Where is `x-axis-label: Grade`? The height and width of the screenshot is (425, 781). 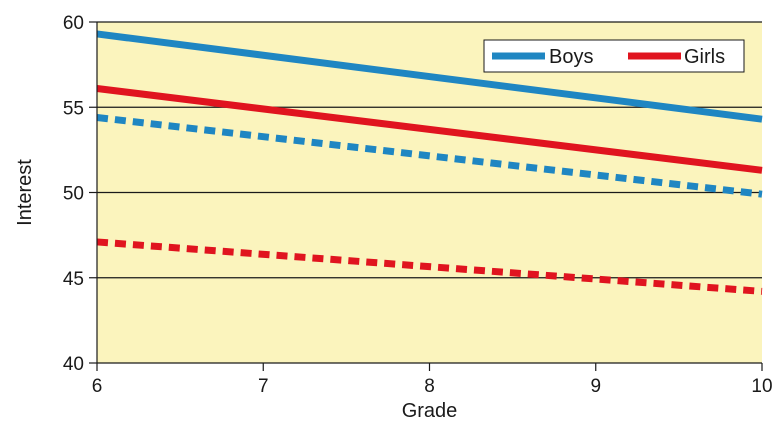
x-axis-label: Grade is located at coordinates (430, 411).